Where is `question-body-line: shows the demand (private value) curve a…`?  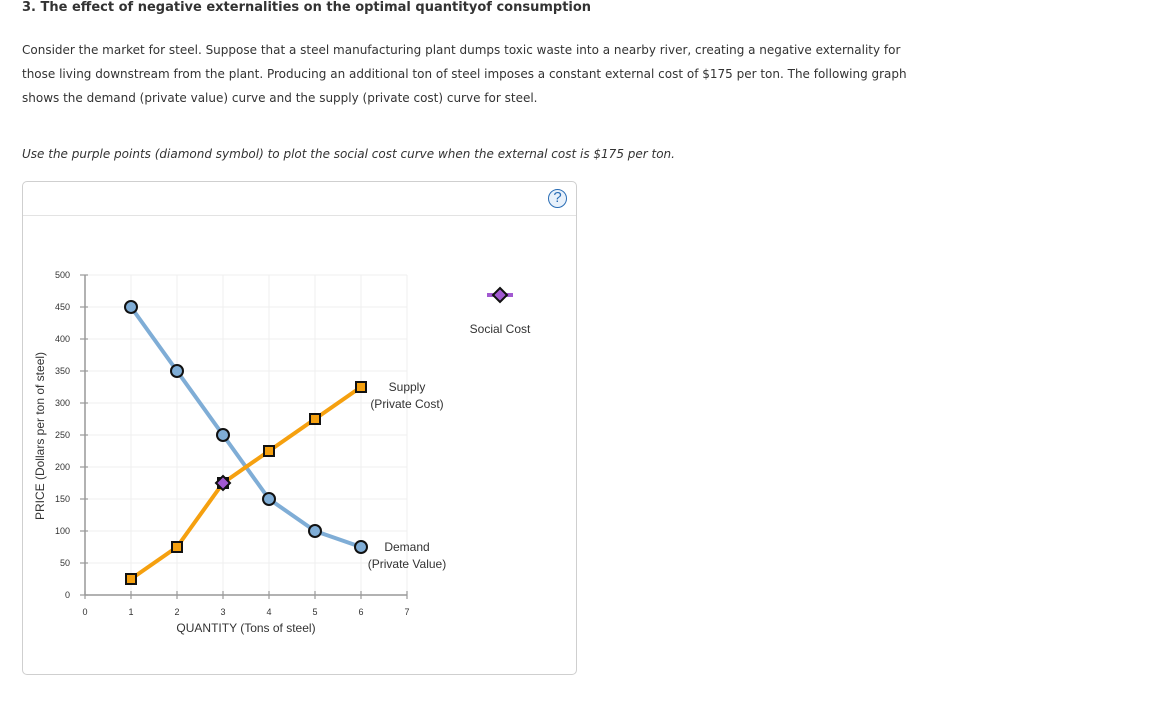 question-body-line: shows the demand (private value) curve a… is located at coordinates (280, 98).